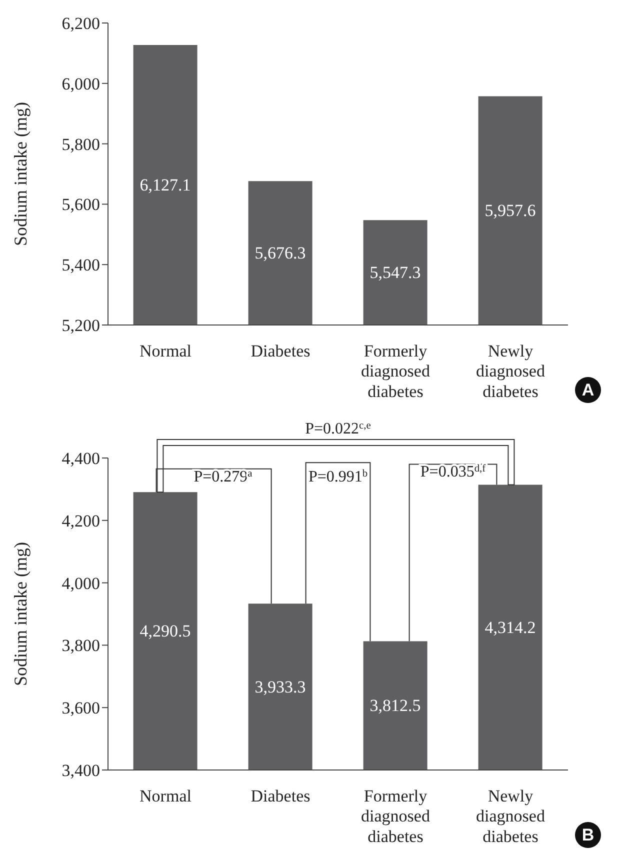 This screenshot has height=867, width=629. What do you see at coordinates (81, 583) in the screenshot?
I see `y-tick-label: 4,000` at bounding box center [81, 583].